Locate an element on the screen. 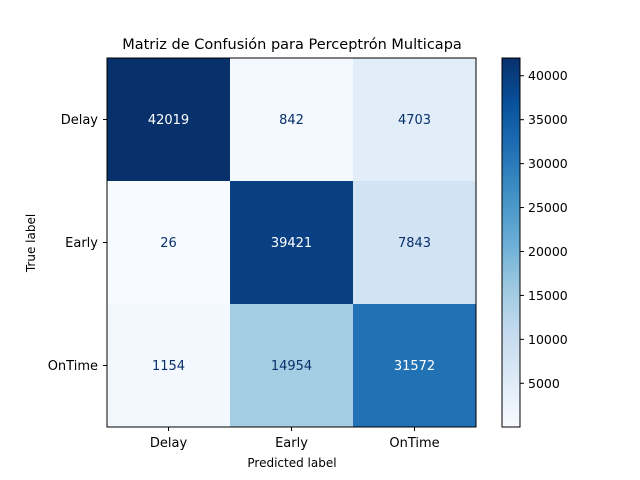 The height and width of the screenshot is (480, 640). cell-value-label: 42019 is located at coordinates (168, 120).